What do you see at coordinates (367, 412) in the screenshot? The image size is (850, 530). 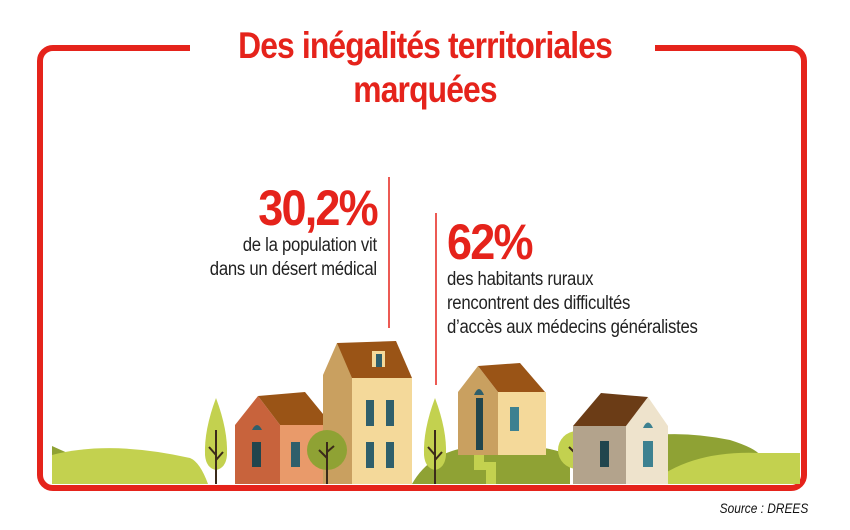 I see `house-tall` at bounding box center [367, 412].